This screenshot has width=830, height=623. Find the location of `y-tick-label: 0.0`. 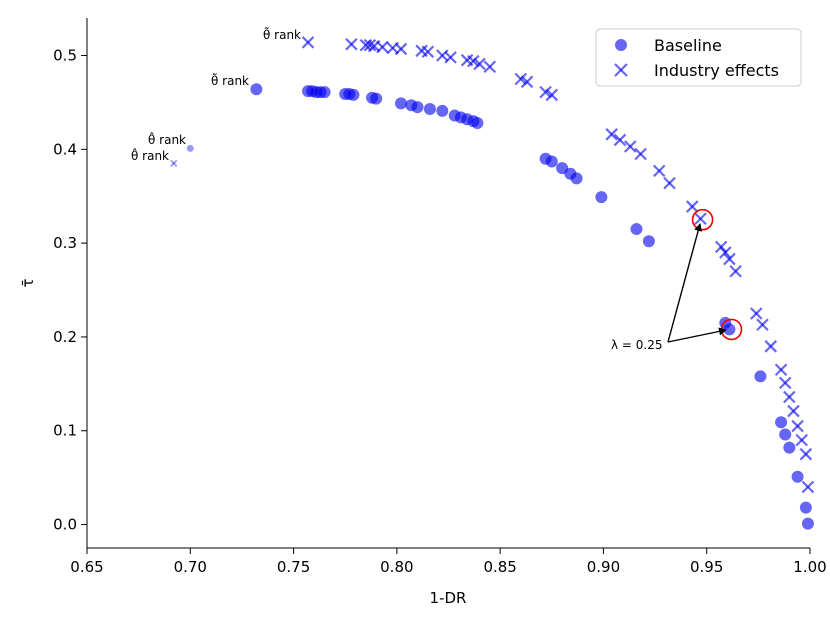

y-tick-label: 0.0 is located at coordinates (65, 525).